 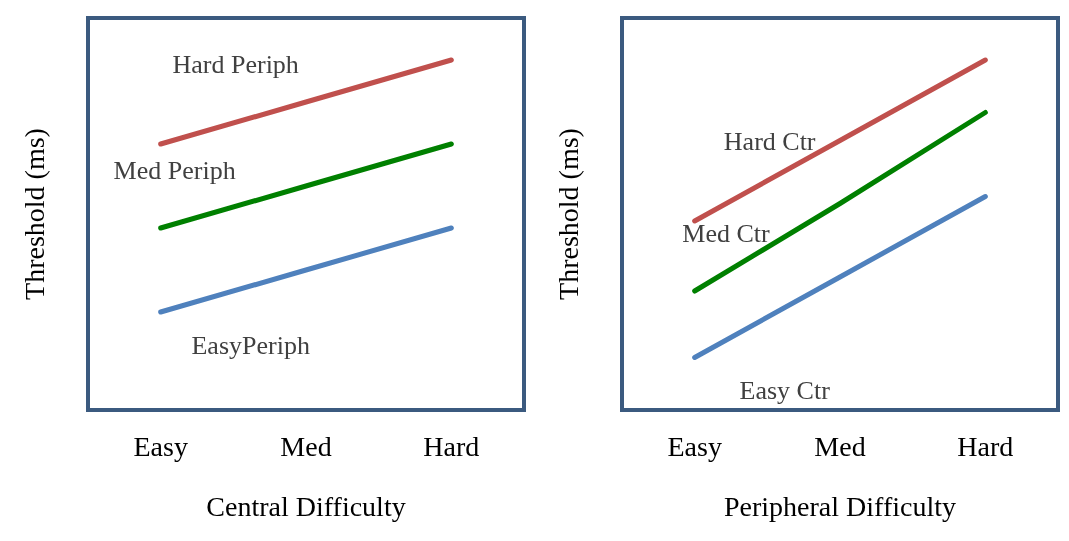 I want to click on series-label: Med Ctr, so click(x=726, y=233).